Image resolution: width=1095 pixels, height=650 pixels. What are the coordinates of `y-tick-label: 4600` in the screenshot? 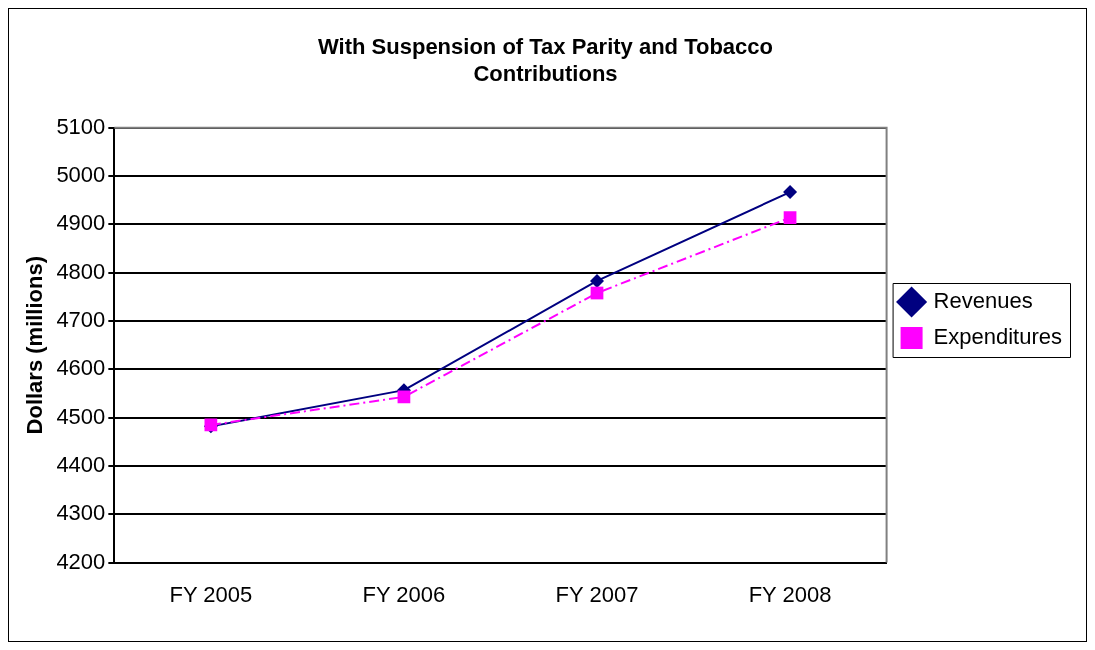 It's located at (81, 368).